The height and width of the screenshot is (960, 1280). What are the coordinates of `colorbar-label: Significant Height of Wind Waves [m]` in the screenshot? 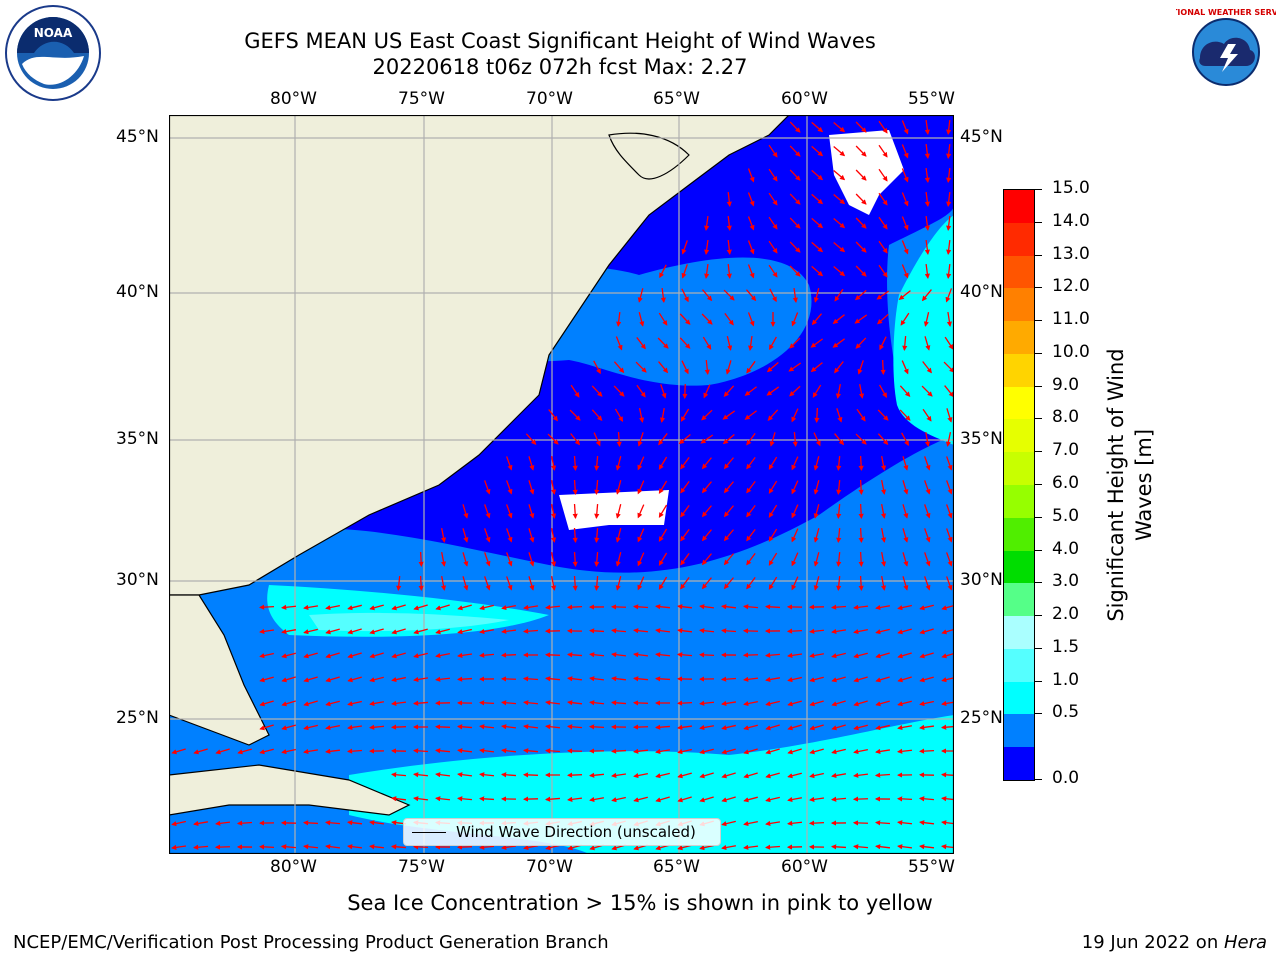 It's located at (1130, 485).